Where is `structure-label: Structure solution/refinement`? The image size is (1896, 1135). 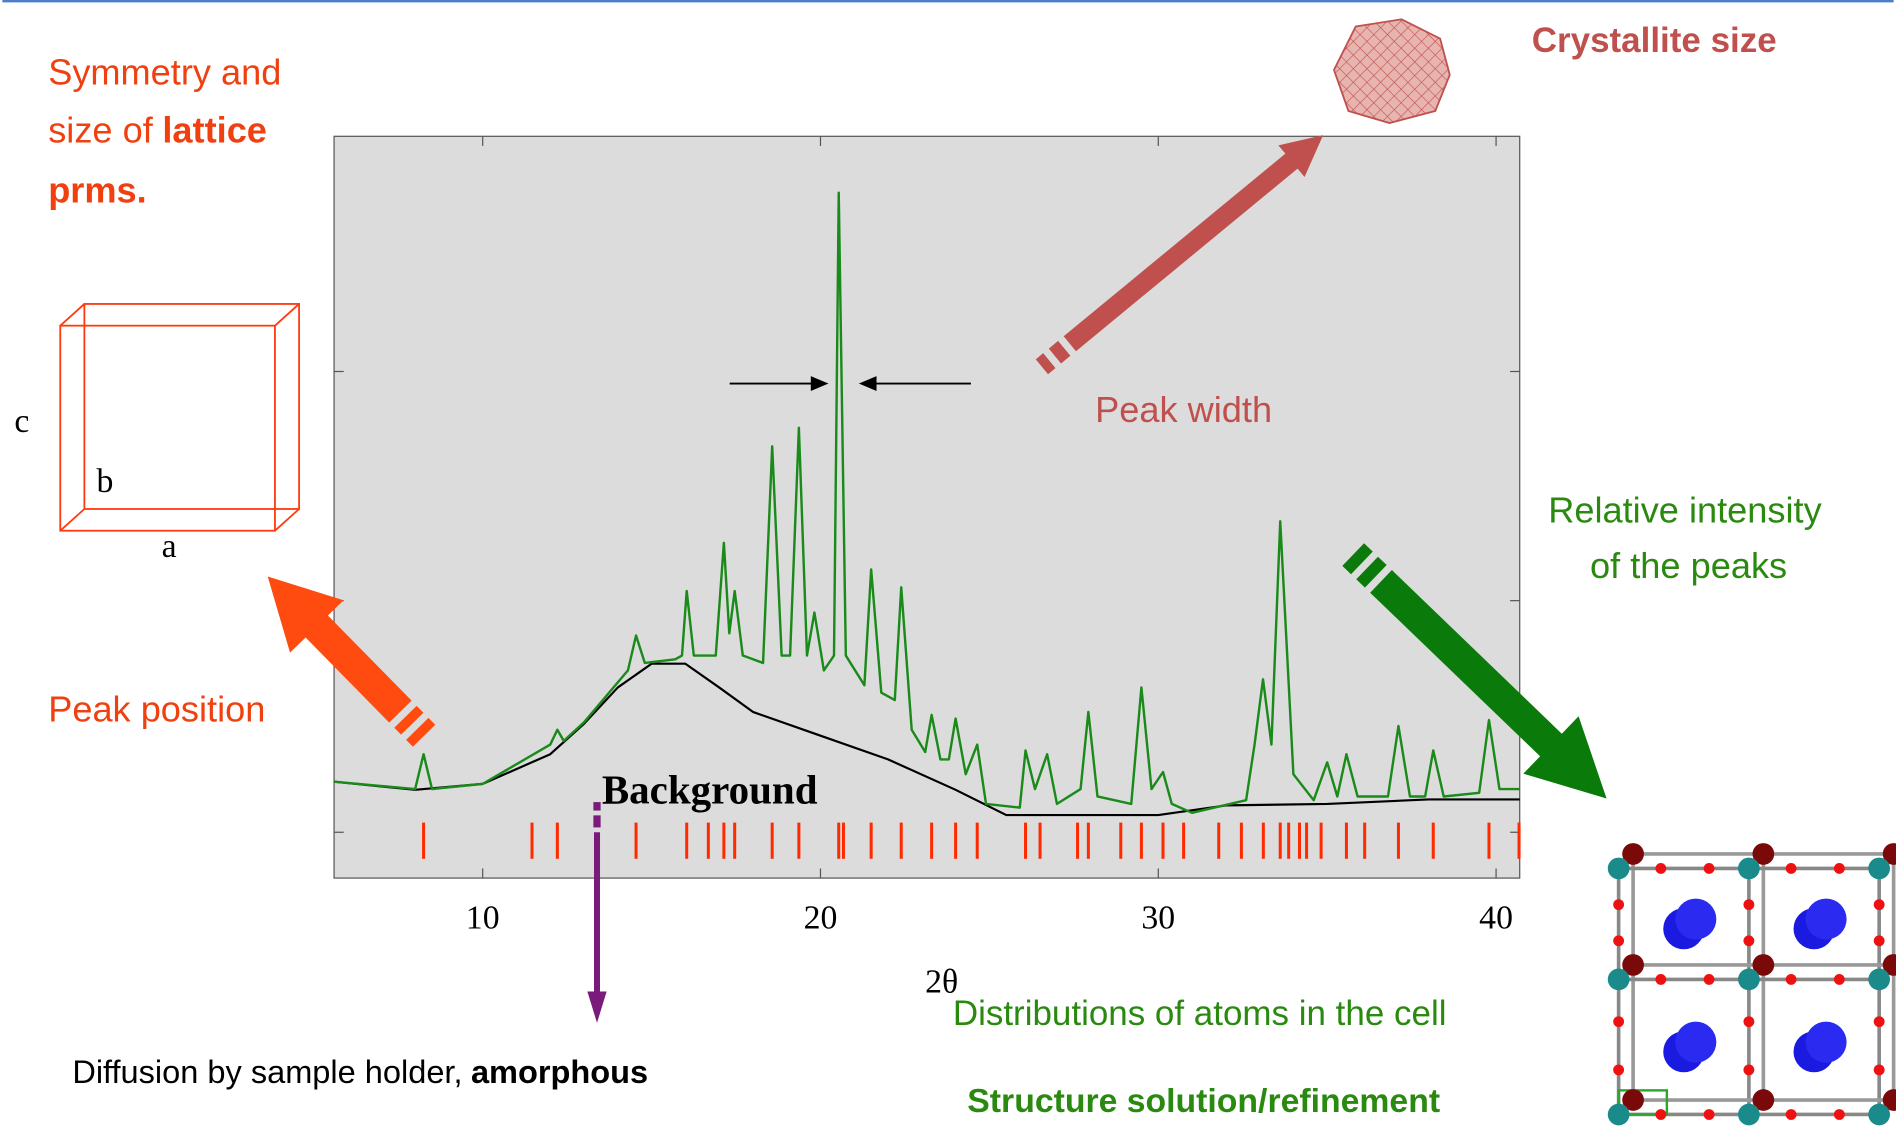 structure-label: Structure solution/refinement is located at coordinates (1203, 1101).